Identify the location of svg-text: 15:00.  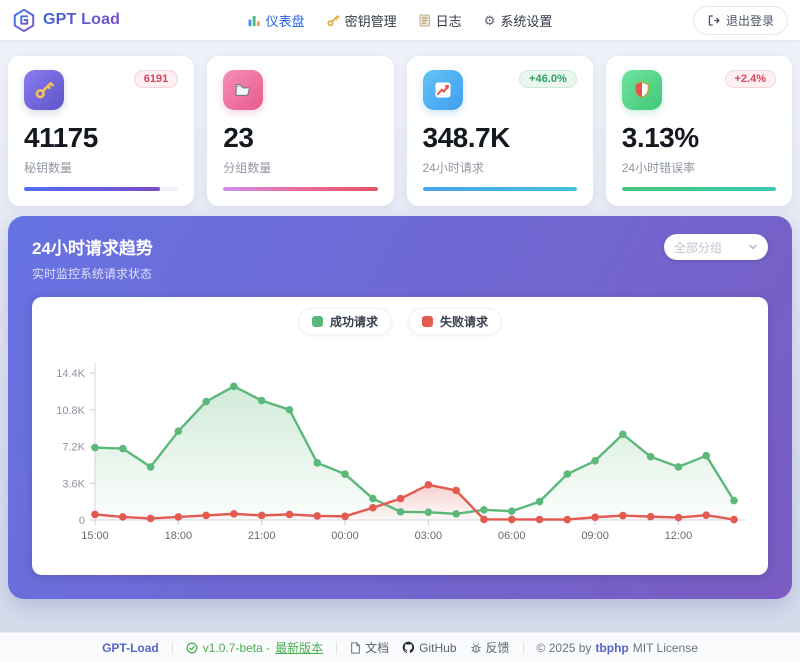
(95, 536).